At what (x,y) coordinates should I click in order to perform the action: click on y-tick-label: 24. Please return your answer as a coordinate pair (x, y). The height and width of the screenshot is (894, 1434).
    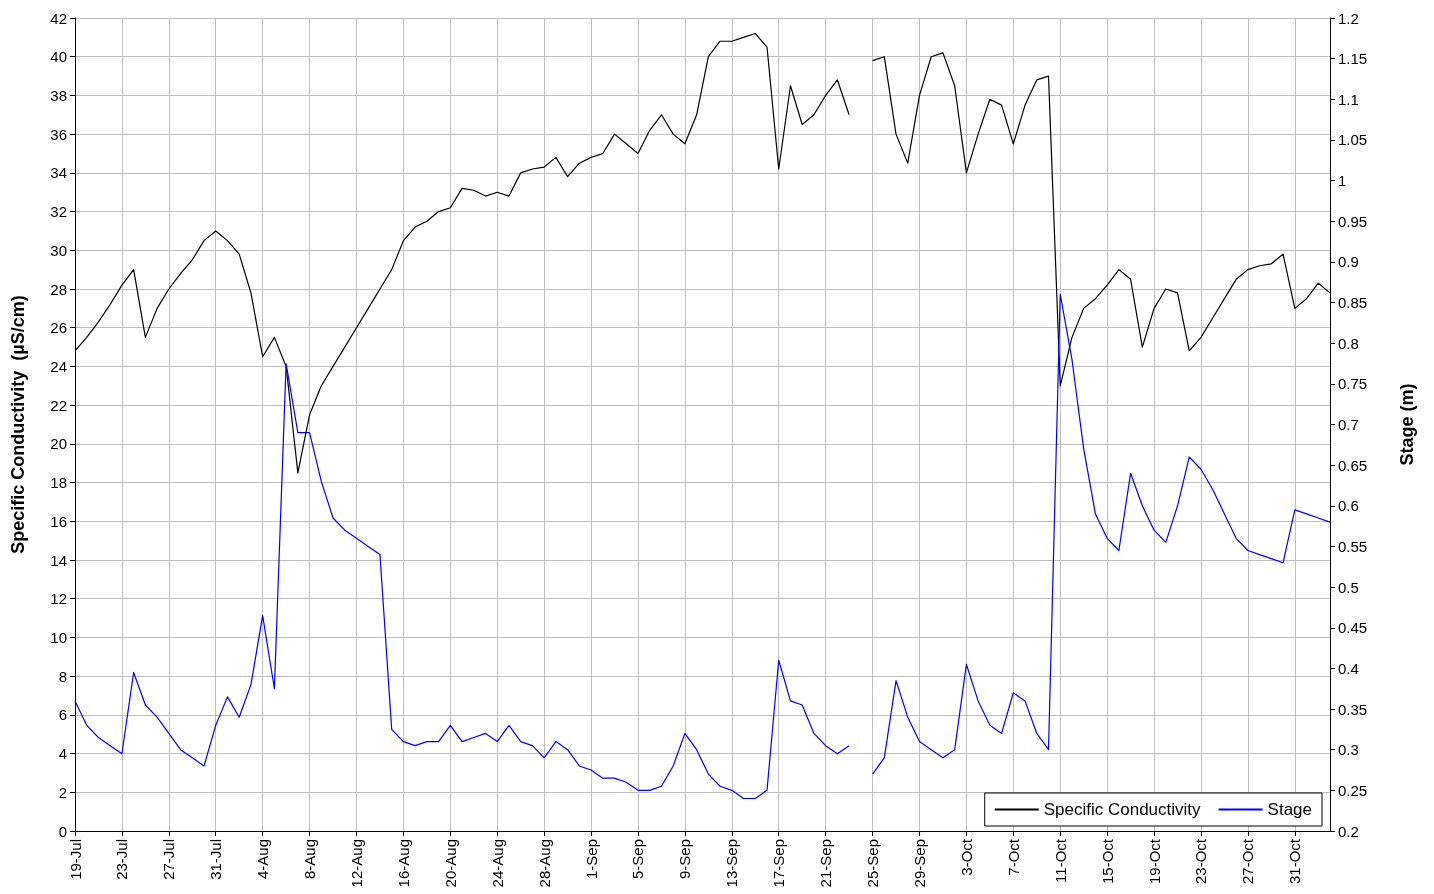
    Looking at the image, I should click on (58, 366).